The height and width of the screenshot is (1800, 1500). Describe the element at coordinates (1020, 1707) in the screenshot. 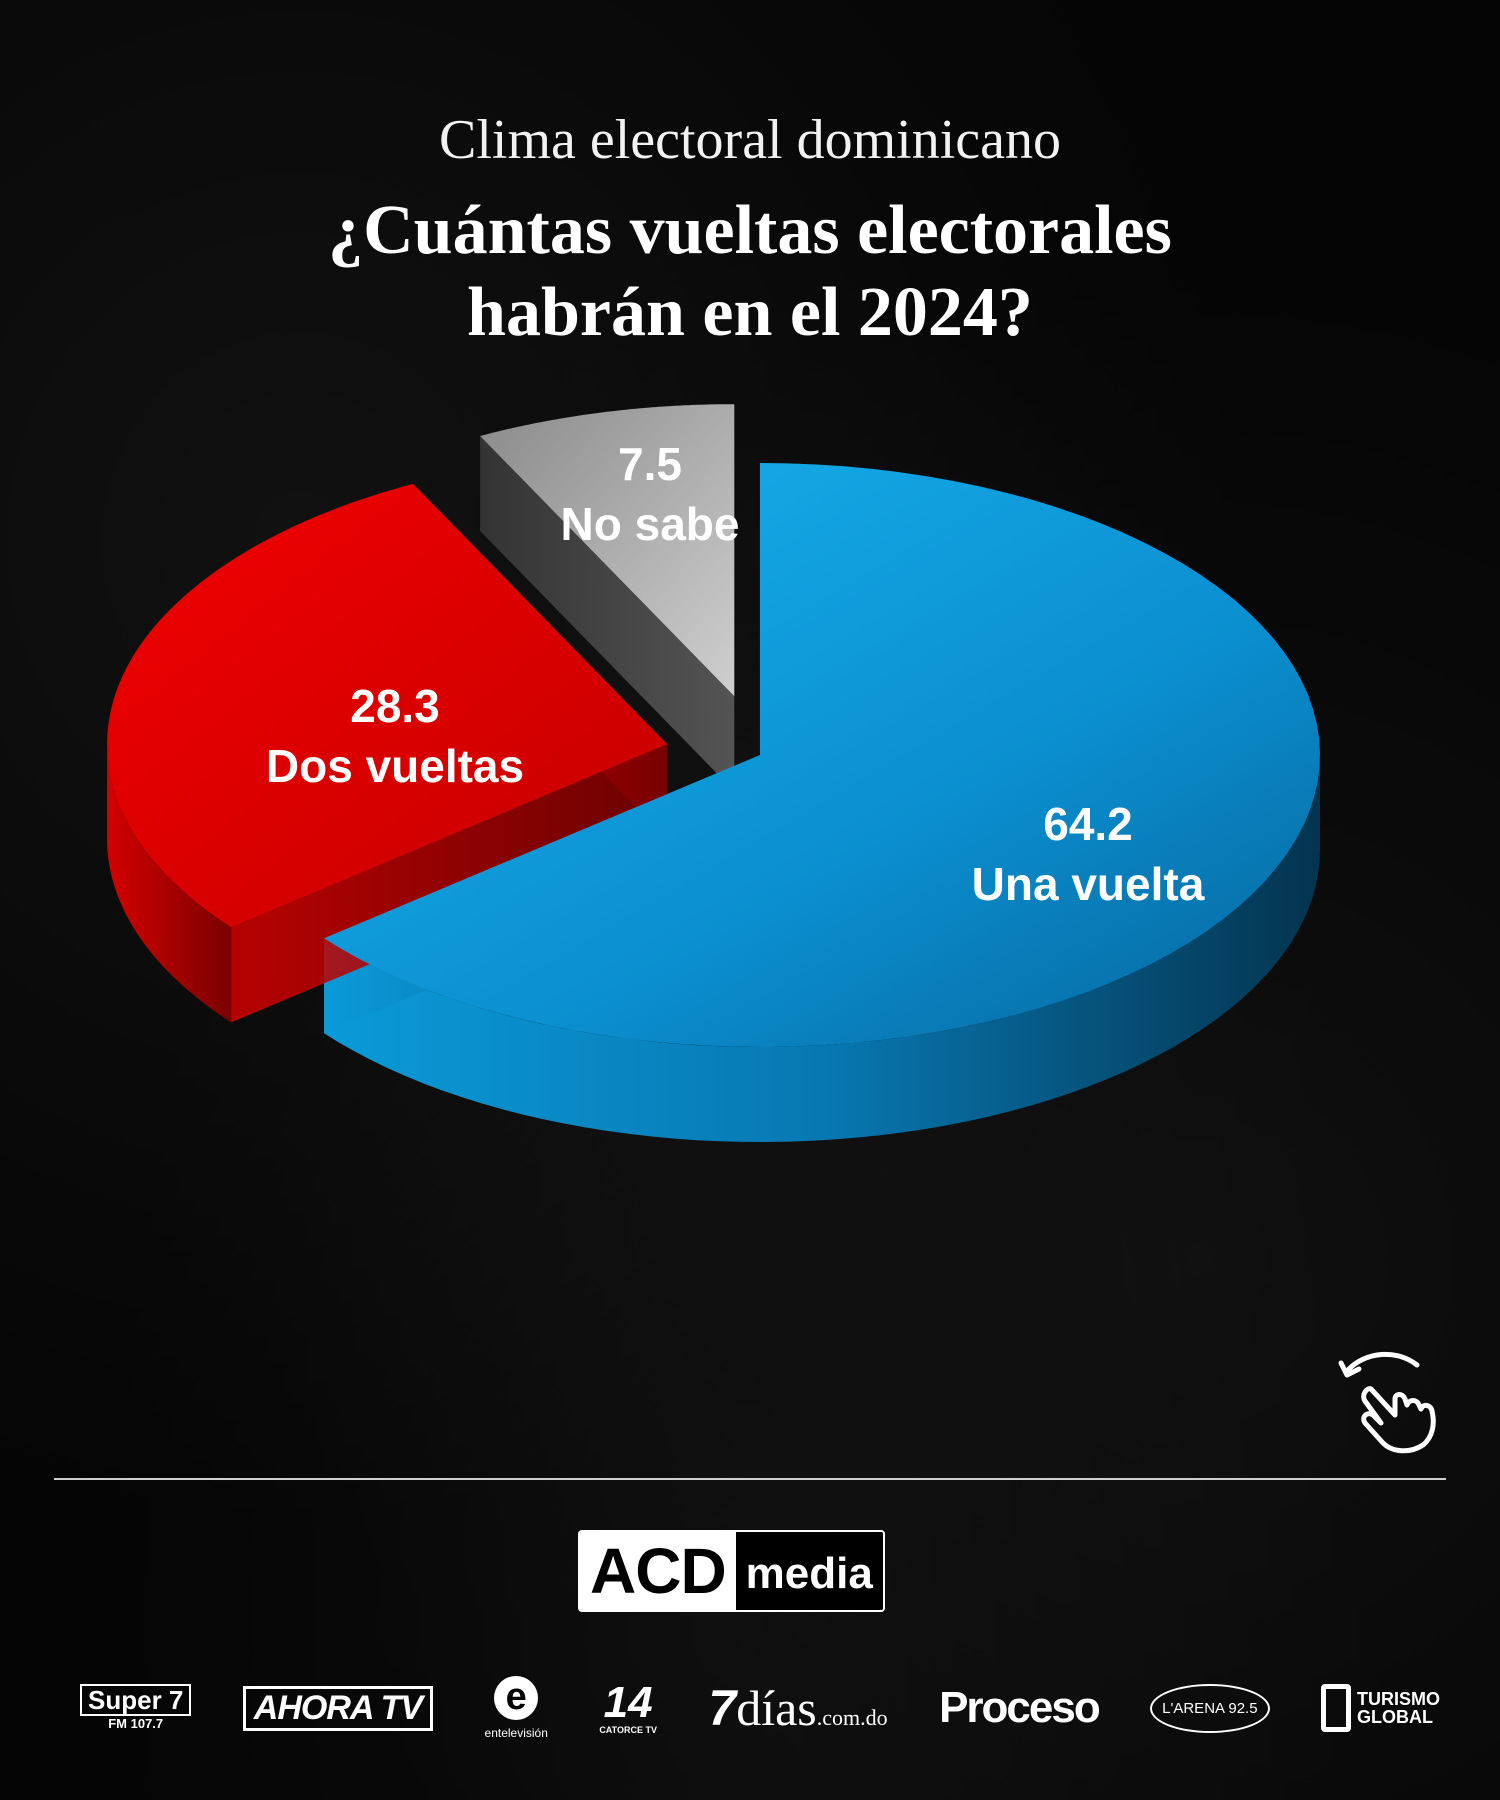

I see `proceso-logo: Proceso` at that location.